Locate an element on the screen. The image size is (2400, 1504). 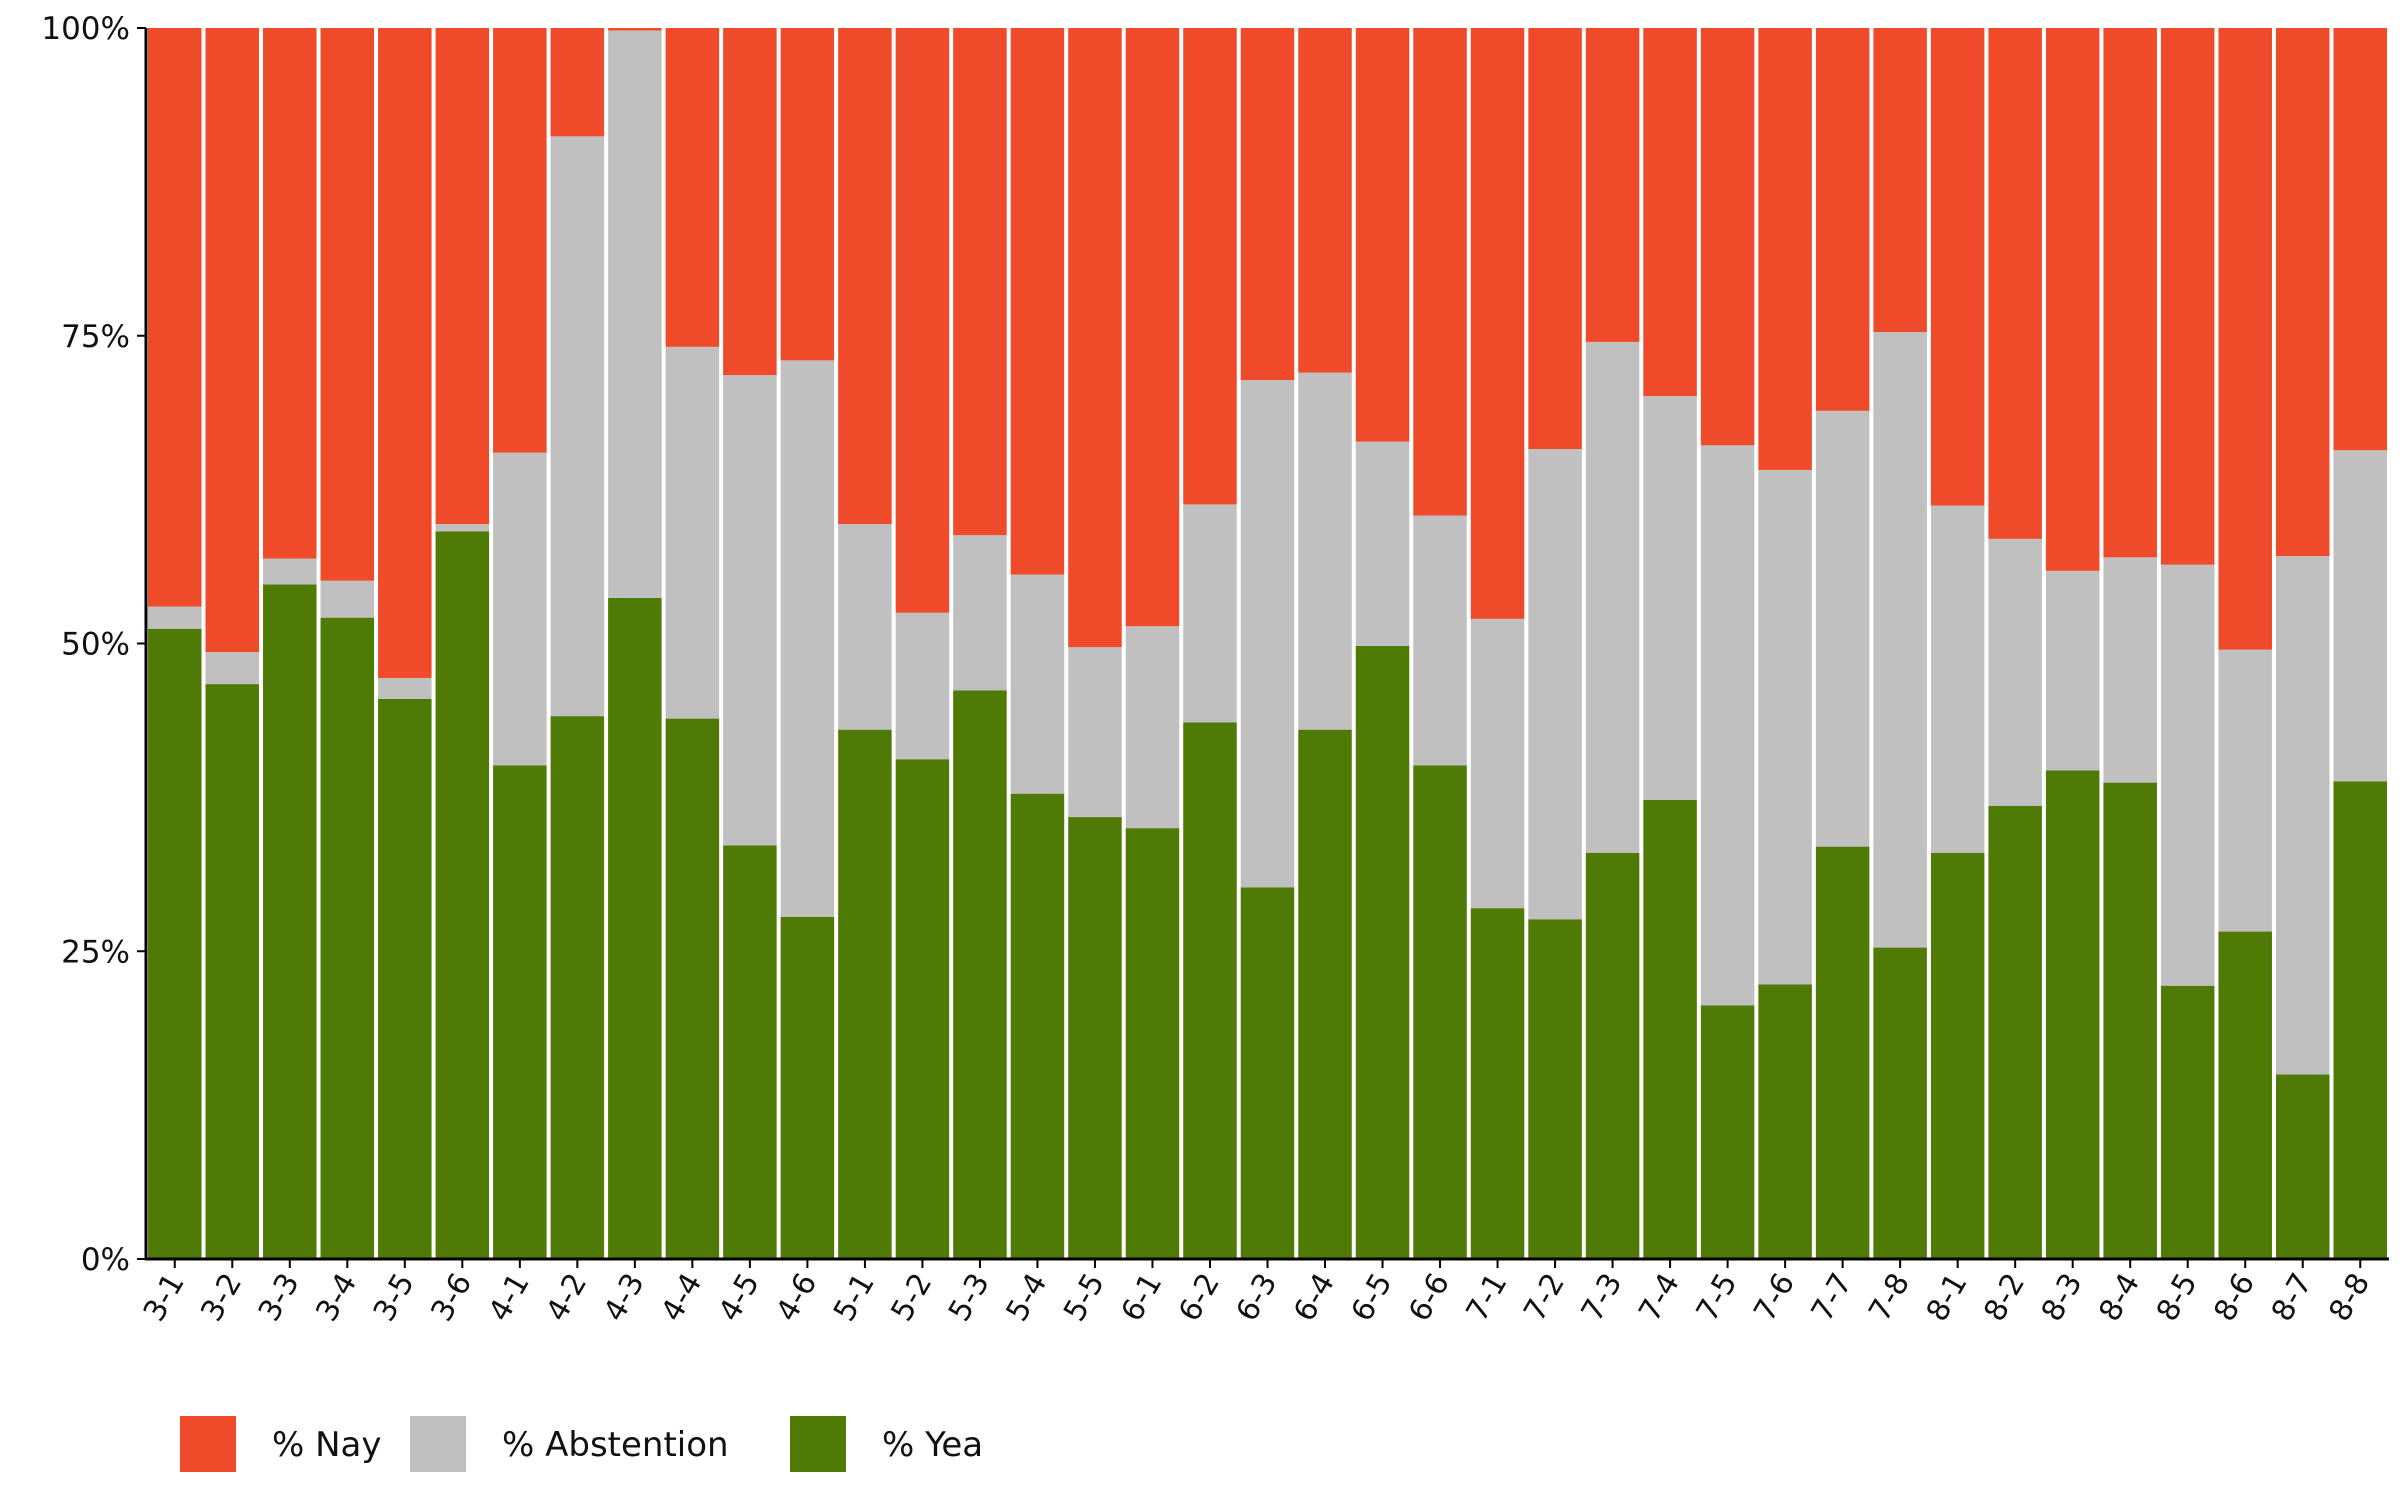
x-tick-label-8-4: 8-4 is located at coordinates (2119, 1298).